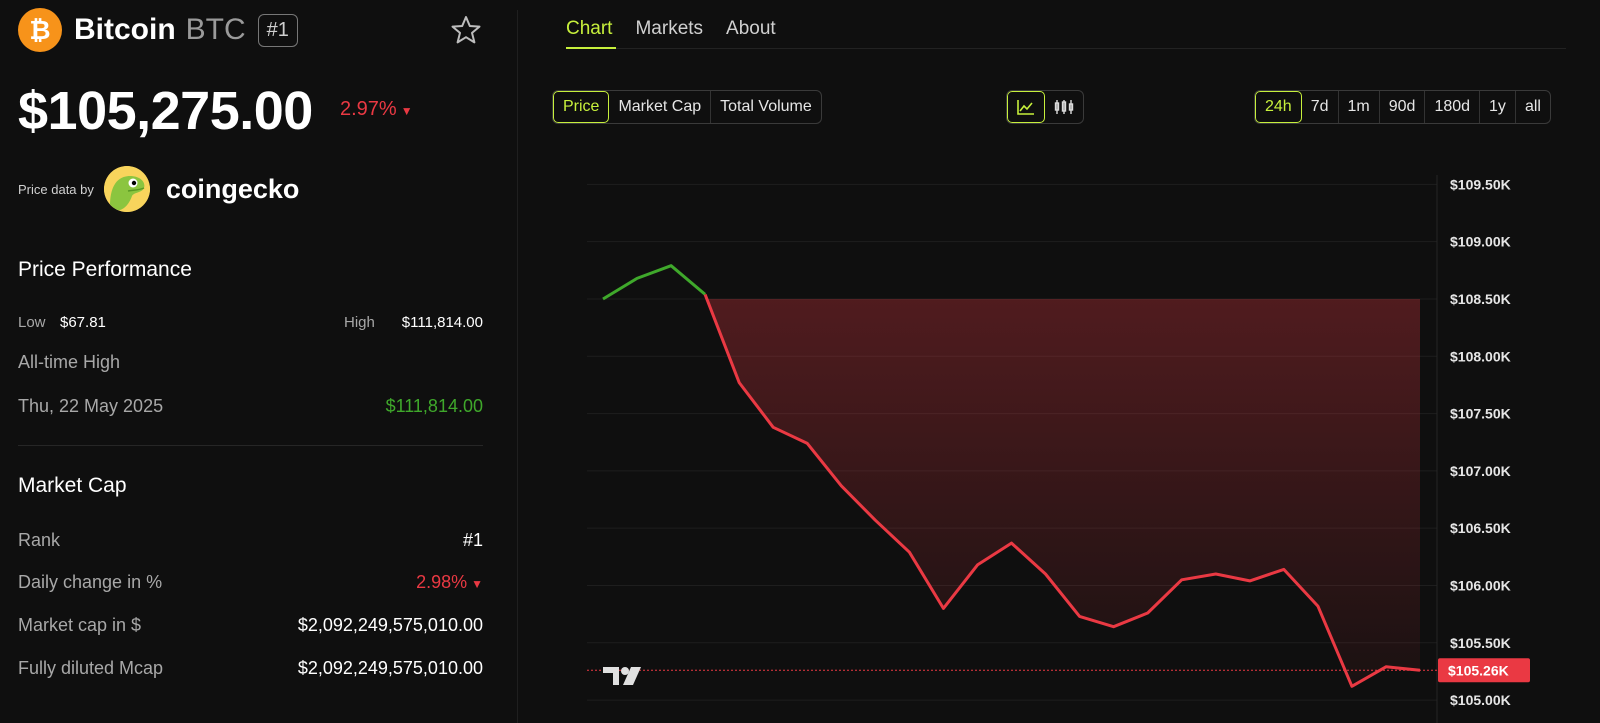 This screenshot has height=723, width=1600. Describe the element at coordinates (215, 29) in the screenshot. I see `coin-symbol: BTC` at that location.